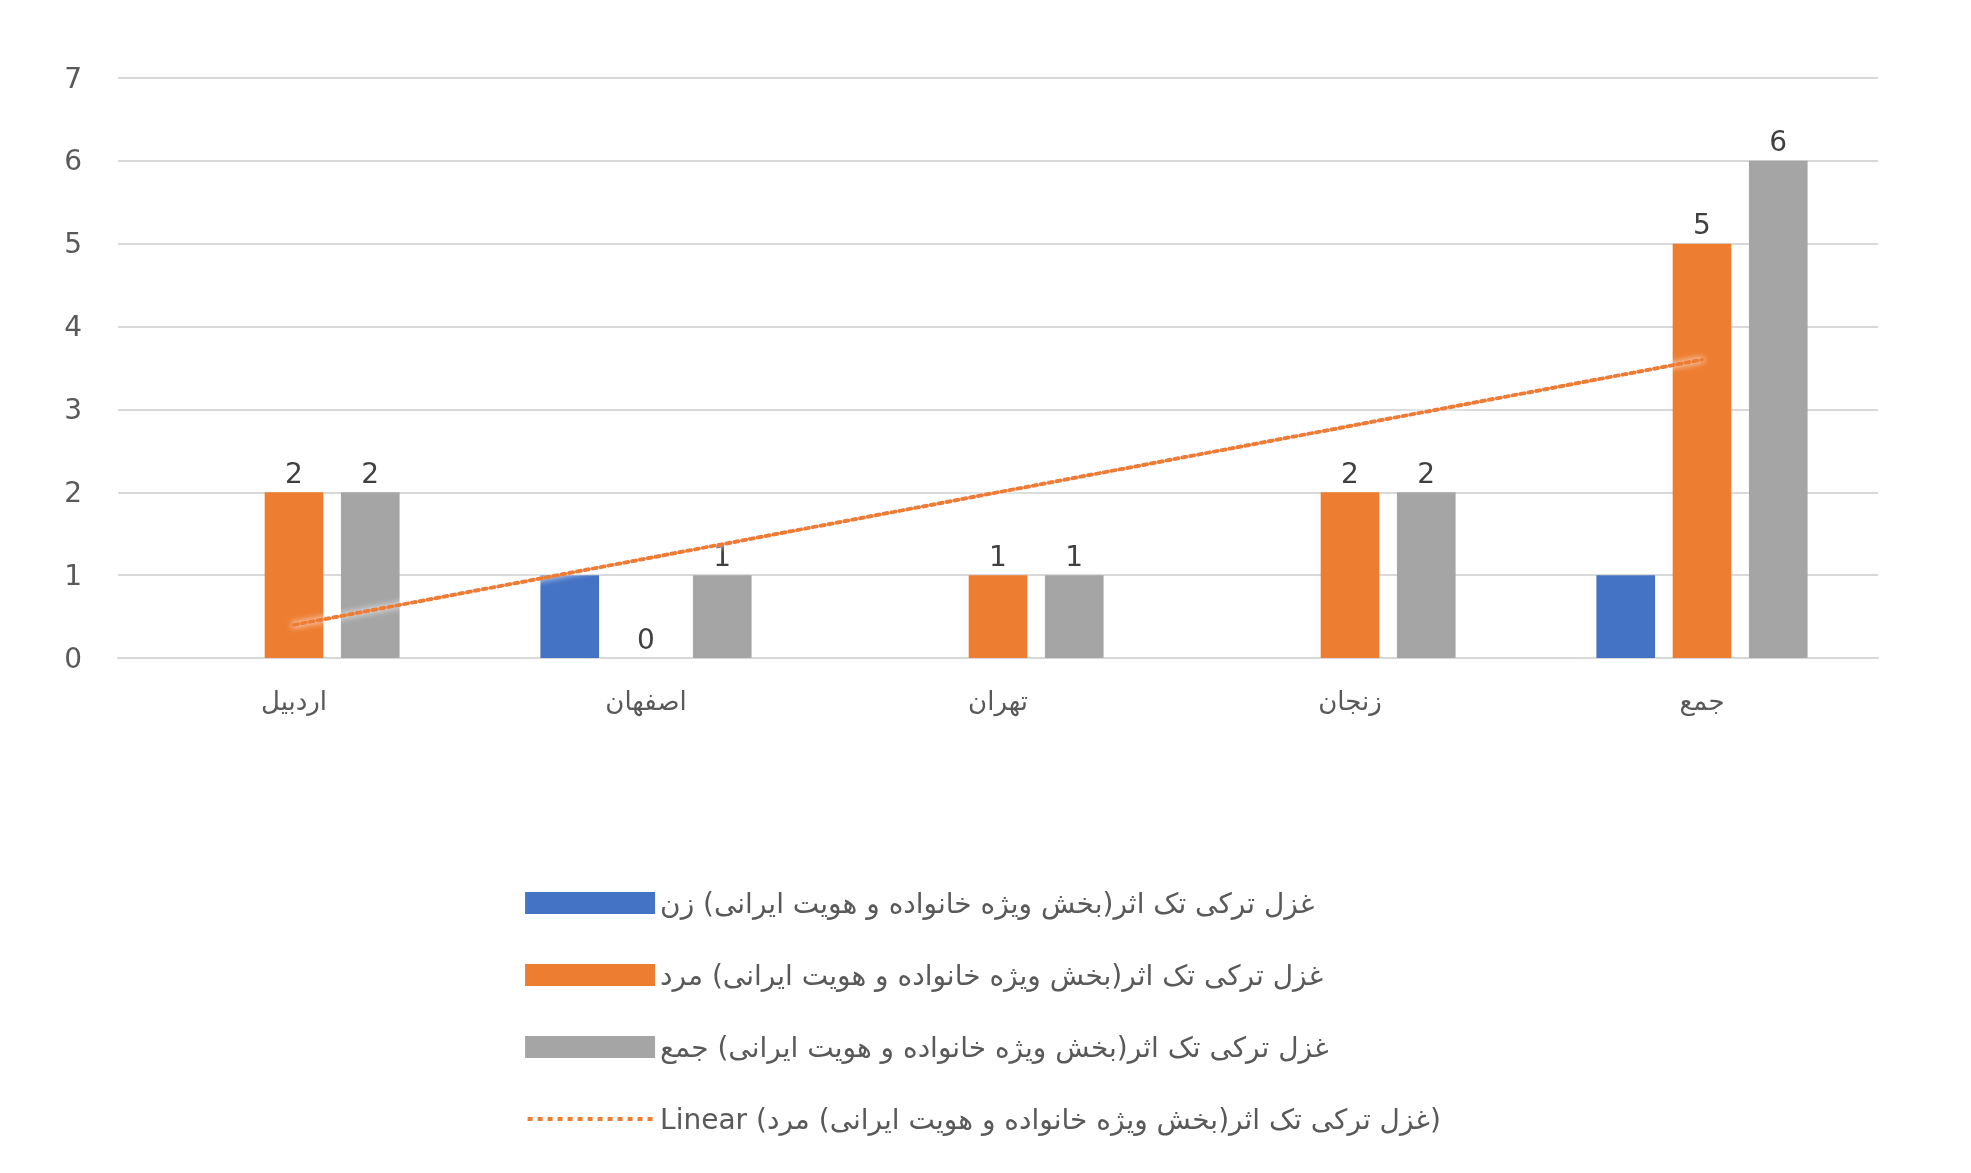 This screenshot has width=1971, height=1173. I want to click on legend-label: غزل ترکی تک اثر(بخش ویژه خانواده و هویت ایرانی) زن, so click(987, 903).